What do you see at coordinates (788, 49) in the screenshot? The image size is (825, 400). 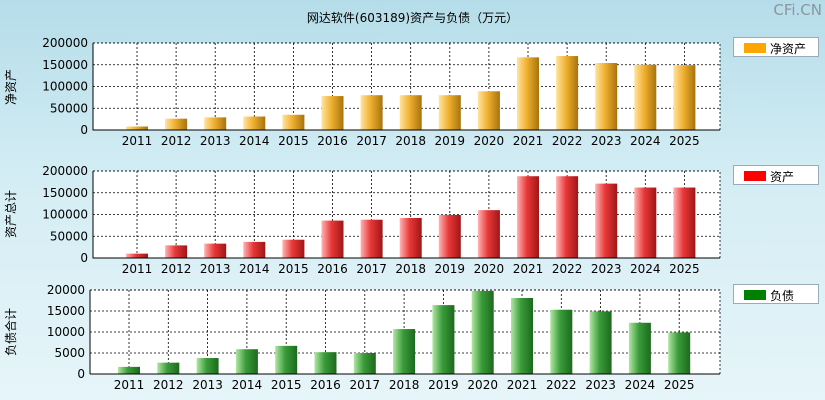 I see `legend-label: 净资产` at bounding box center [788, 49].